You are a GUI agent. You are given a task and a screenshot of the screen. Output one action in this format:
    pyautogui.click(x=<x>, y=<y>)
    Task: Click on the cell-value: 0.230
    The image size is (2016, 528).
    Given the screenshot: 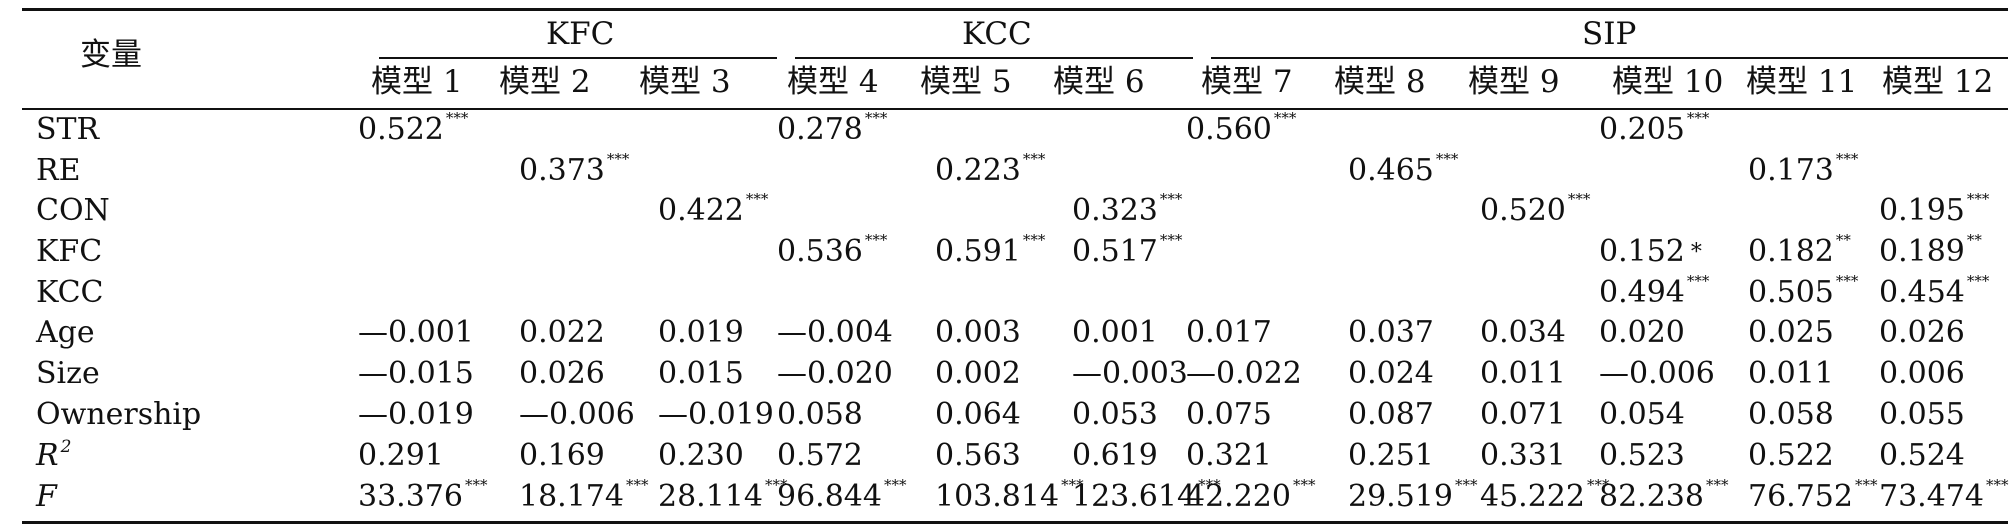 What is the action you would take?
    pyautogui.click(x=701, y=455)
    